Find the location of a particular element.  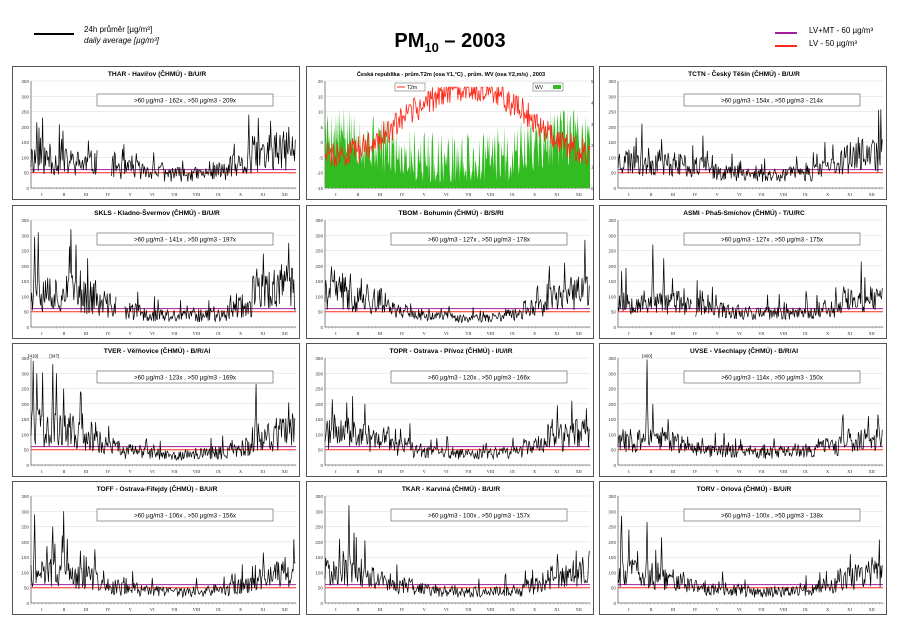

legend-label: T2m is located at coordinates (412, 88).